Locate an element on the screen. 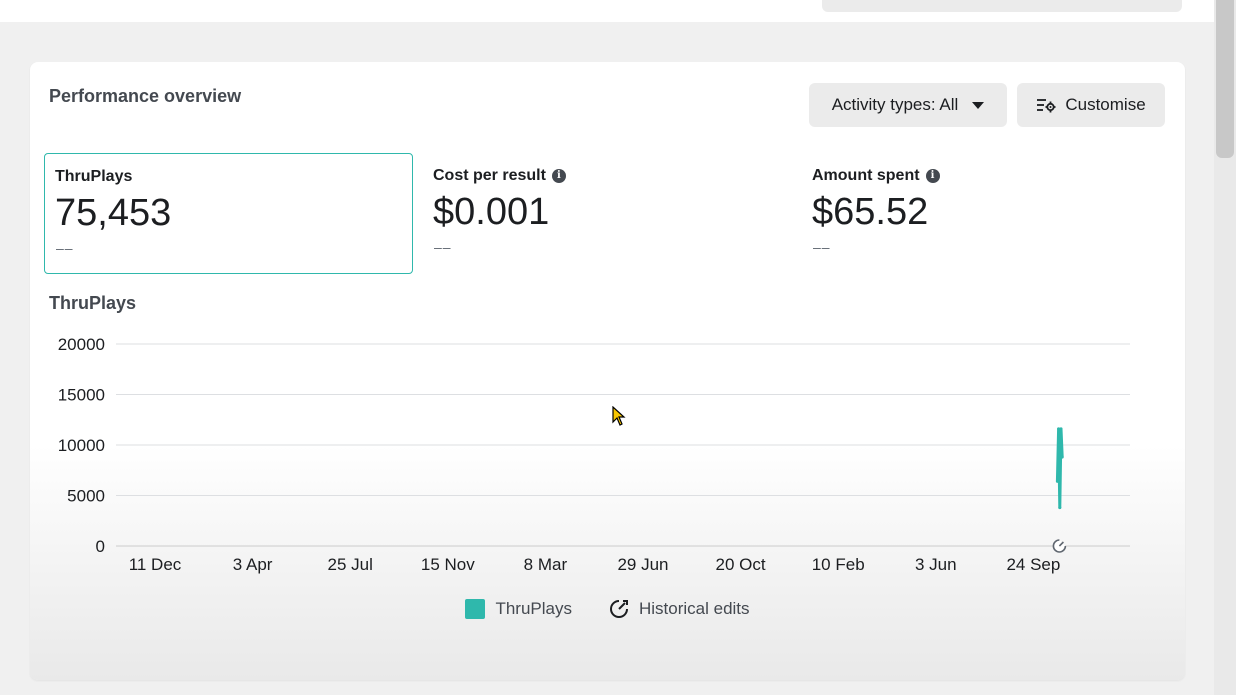 This screenshot has width=1236, height=695. customise-button: Customise is located at coordinates (1091, 105).